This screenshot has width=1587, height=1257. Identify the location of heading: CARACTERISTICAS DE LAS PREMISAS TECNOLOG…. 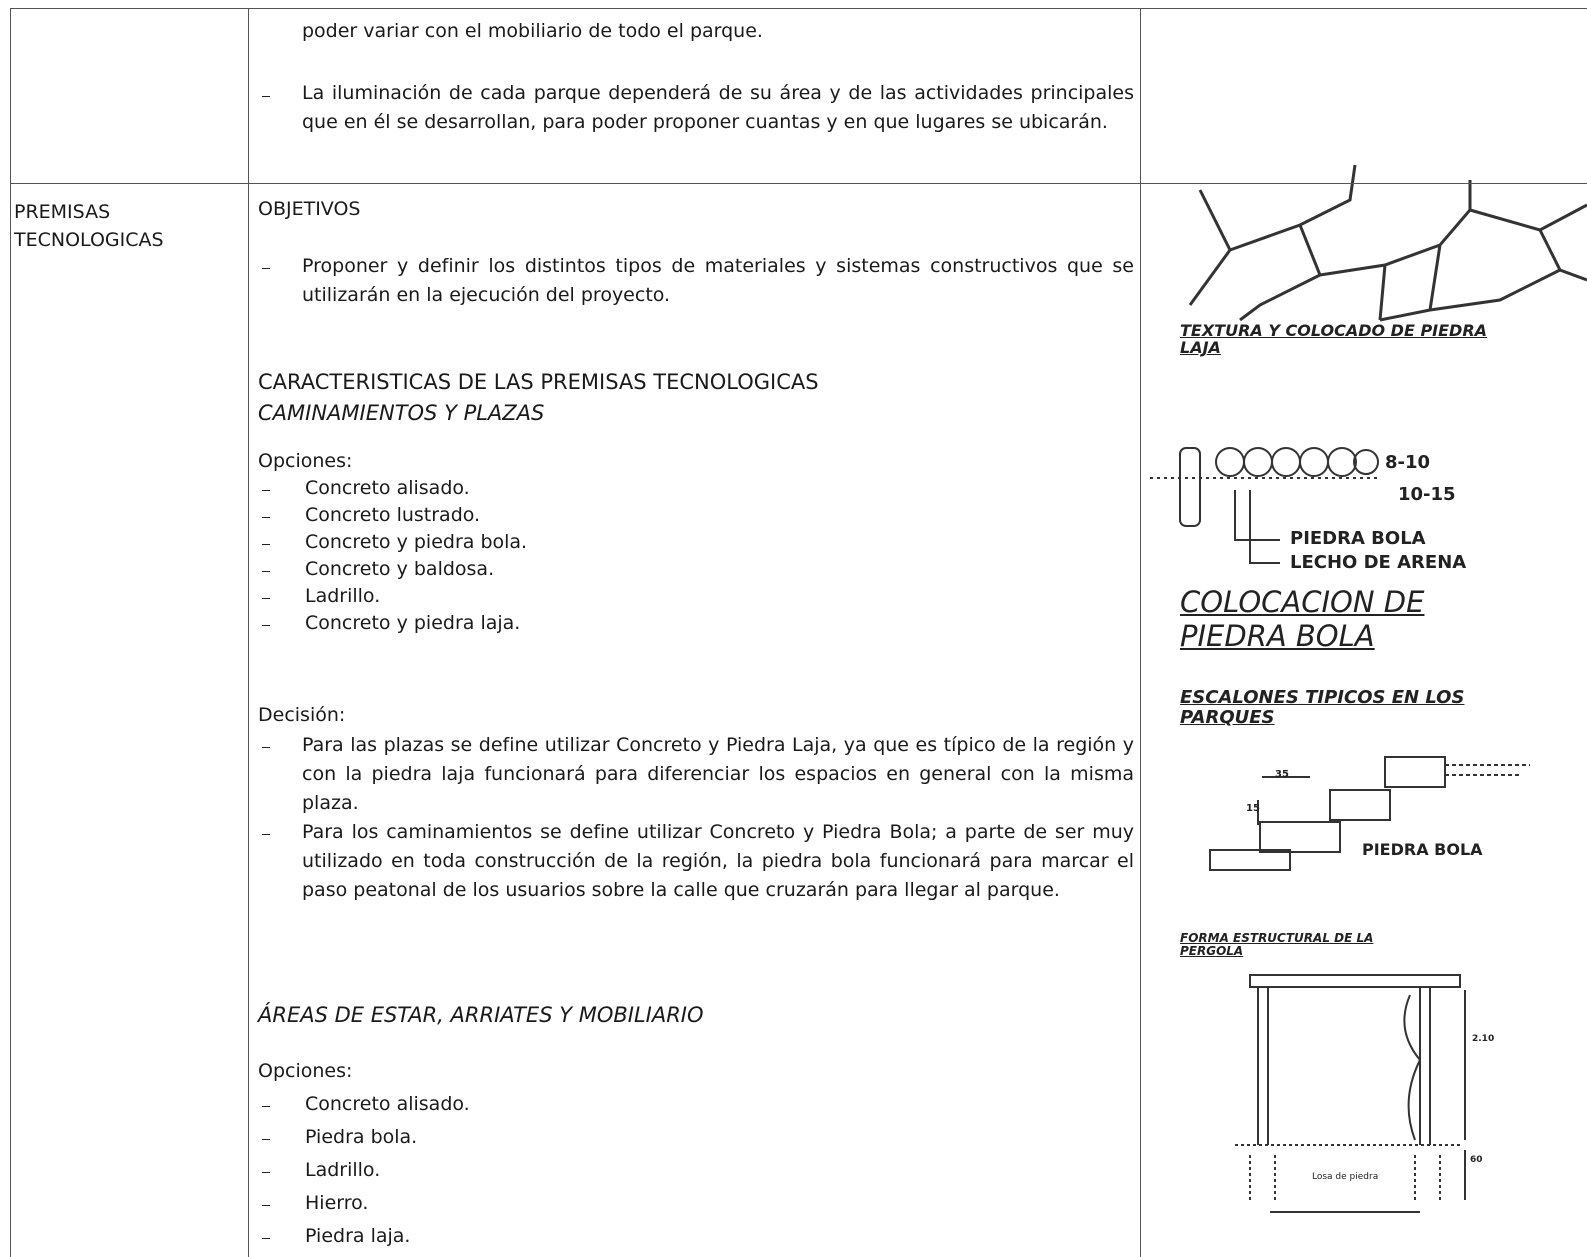
(538, 382).